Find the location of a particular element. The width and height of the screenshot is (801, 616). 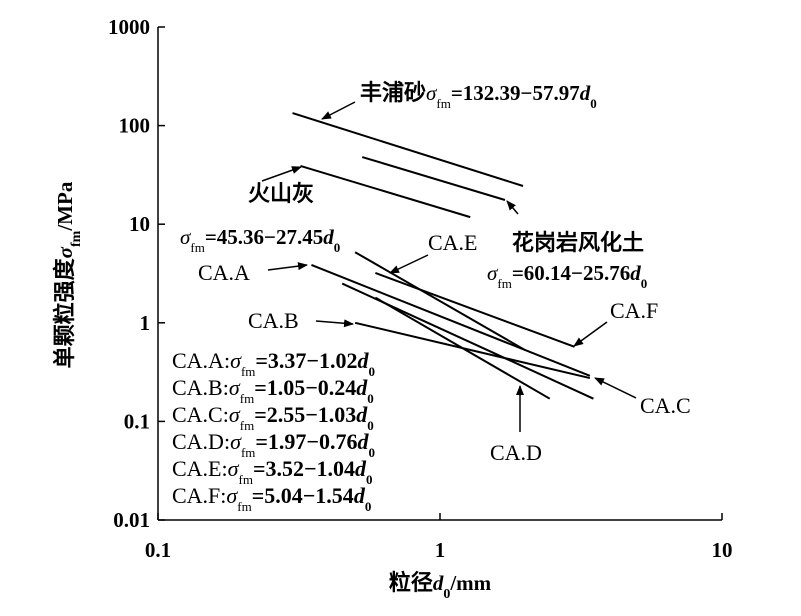

legend-formula: σfm=3.52−1.04d0 is located at coordinates (300, 471).